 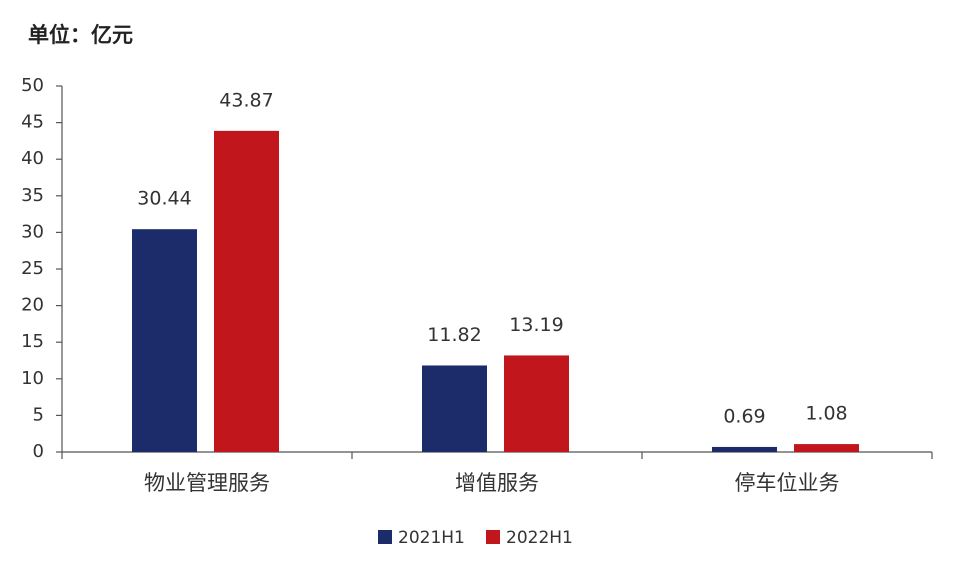 I want to click on legend-label: 2022H1, so click(x=539, y=538).